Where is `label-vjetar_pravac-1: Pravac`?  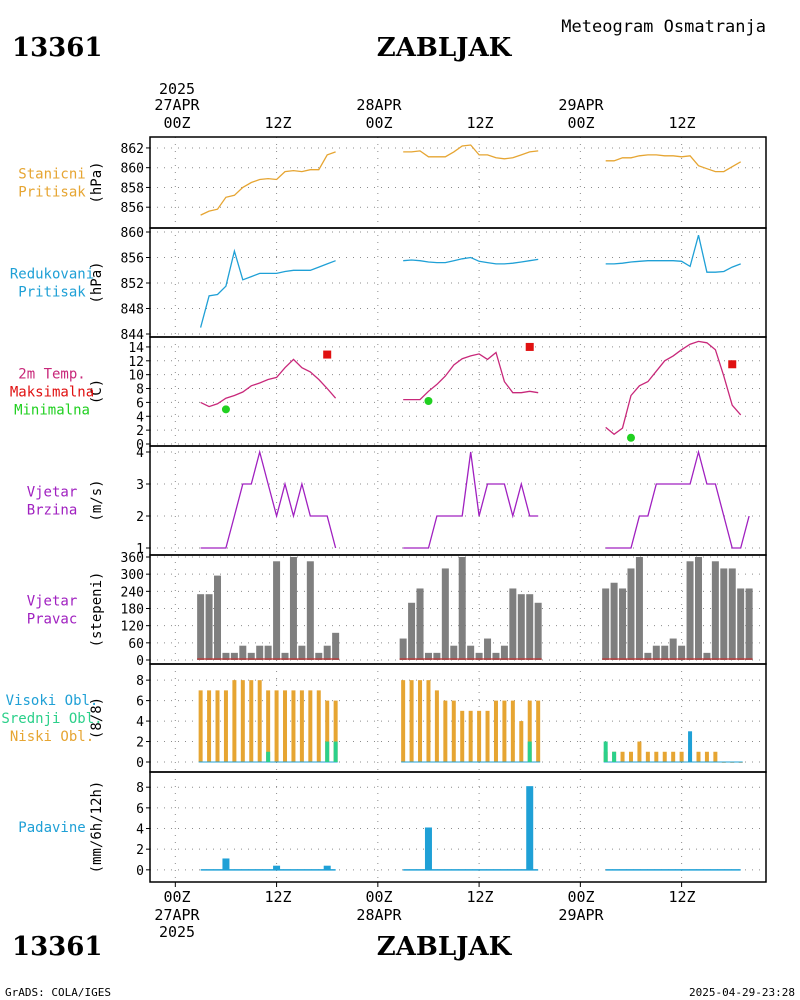 label-vjetar_pravac-1: Pravac is located at coordinates (52, 620).